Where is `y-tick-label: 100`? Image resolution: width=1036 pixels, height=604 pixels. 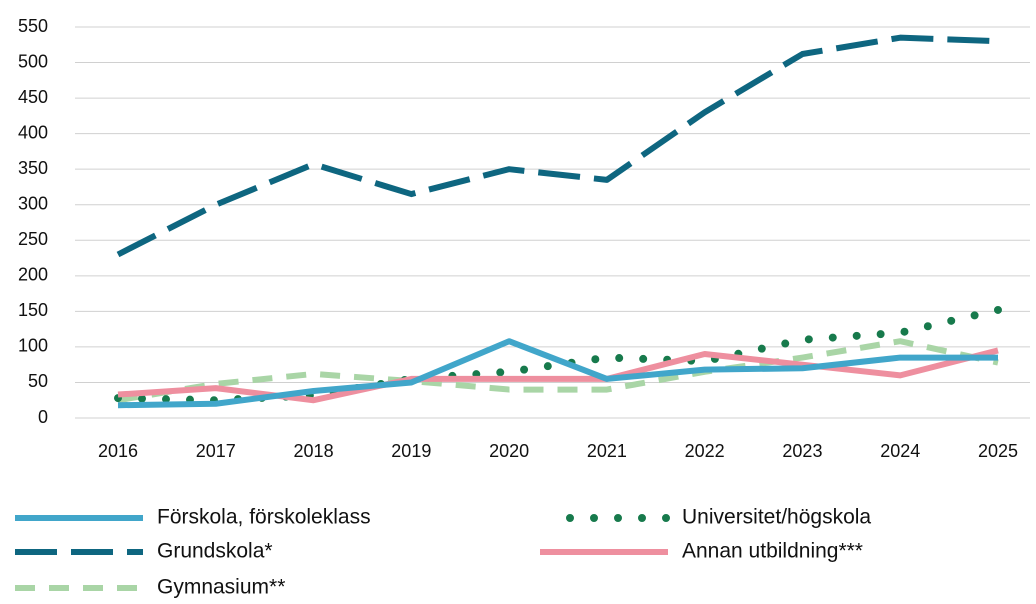 y-tick-label: 100 is located at coordinates (33, 346).